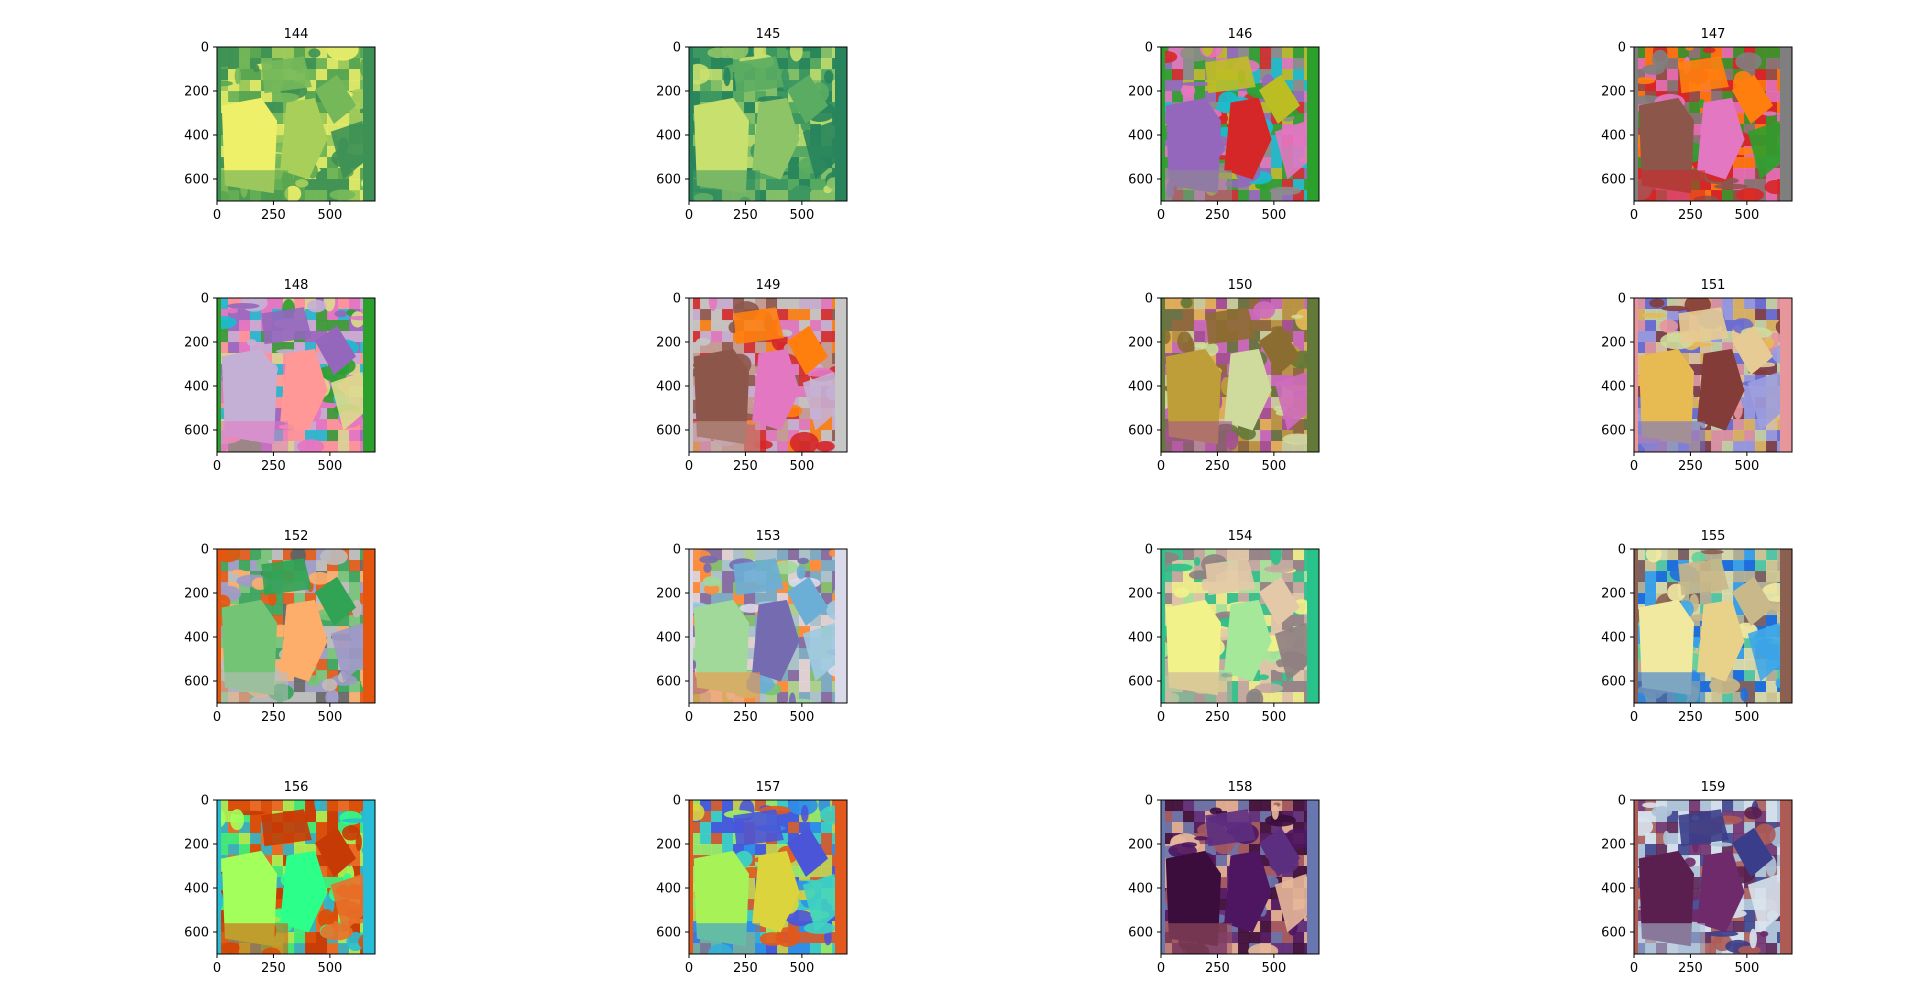  I want to click on panel: 152 0 250 500 0 200 400 600, so click(280, 627).